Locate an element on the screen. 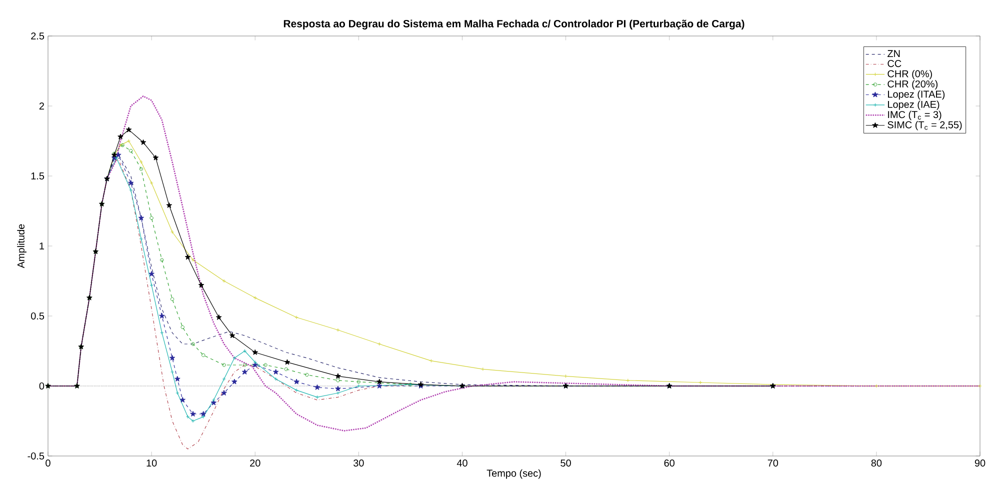 The image size is (995, 498). y-tick-label: 1.5 is located at coordinates (37, 176).